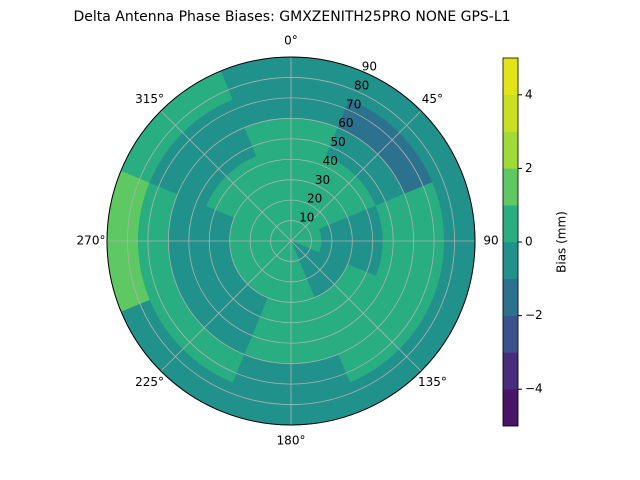 The width and height of the screenshot is (640, 480). I want to click on r-tick-label: 20, so click(314, 199).